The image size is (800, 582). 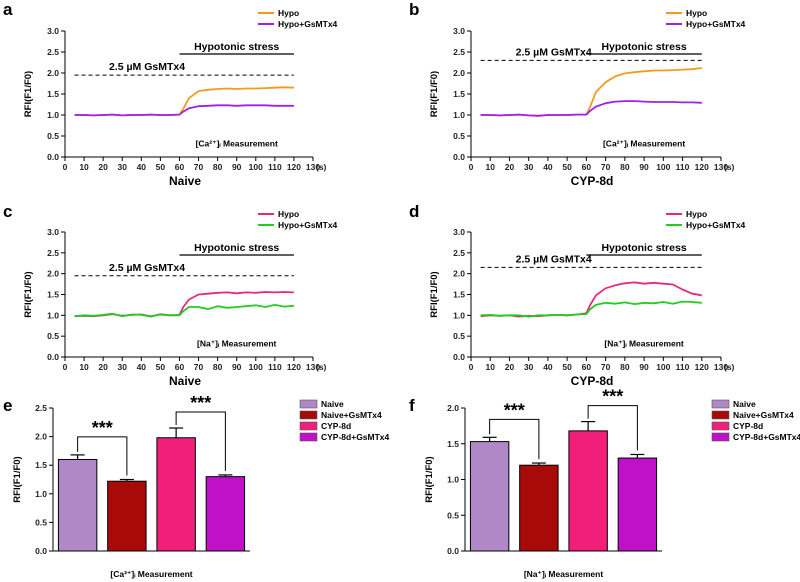 What do you see at coordinates (459, 232) in the screenshot?
I see `y-tick-label: 3.0` at bounding box center [459, 232].